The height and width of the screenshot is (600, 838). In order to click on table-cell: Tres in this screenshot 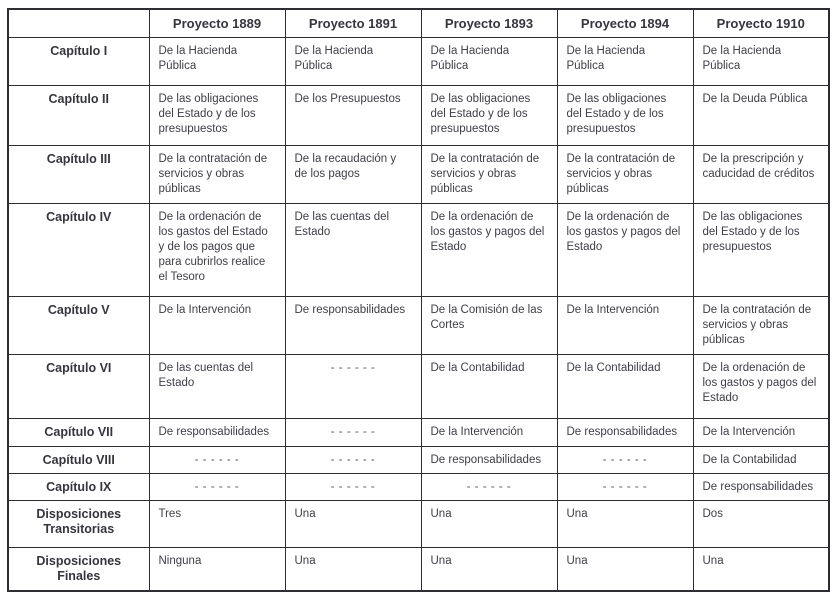, I will do `click(217, 523)`.